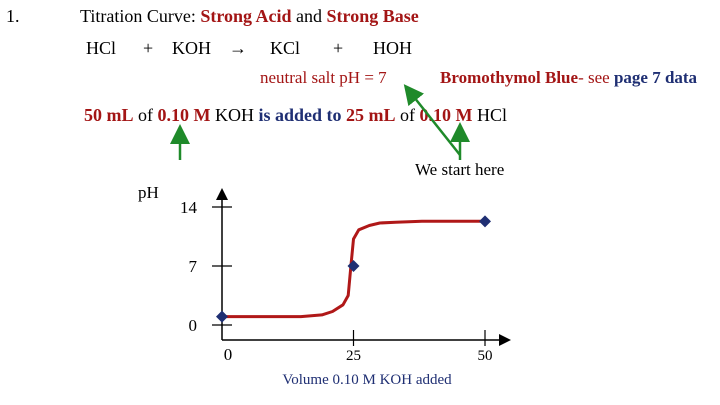 The height and width of the screenshot is (405, 720). Describe the element at coordinates (285, 48) in the screenshot. I see `product-kcl: KCl` at that location.